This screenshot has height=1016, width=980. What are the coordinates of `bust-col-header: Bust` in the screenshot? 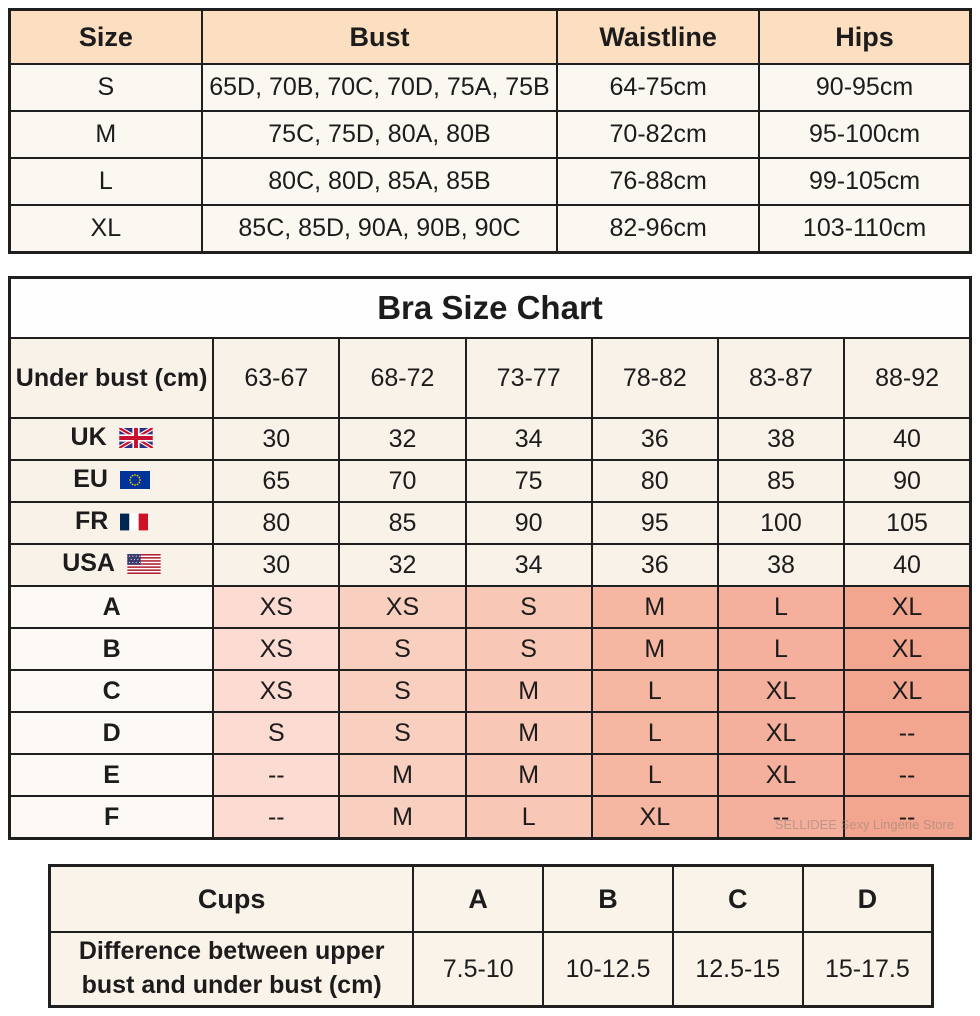 It's located at (379, 36).